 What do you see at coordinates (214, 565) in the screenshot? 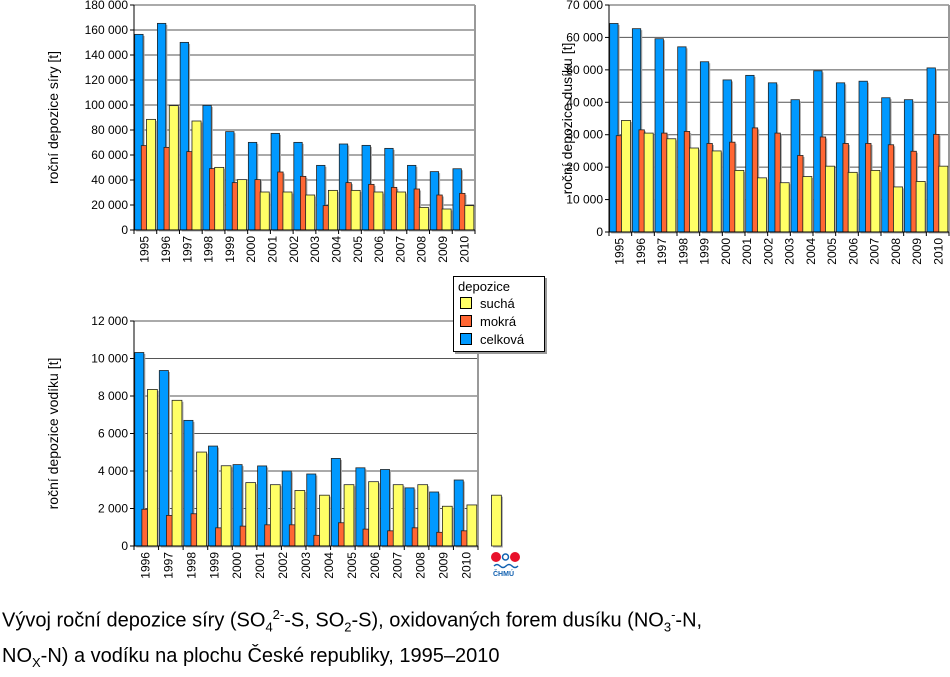
I see `x-tick-label: 1999` at bounding box center [214, 565].